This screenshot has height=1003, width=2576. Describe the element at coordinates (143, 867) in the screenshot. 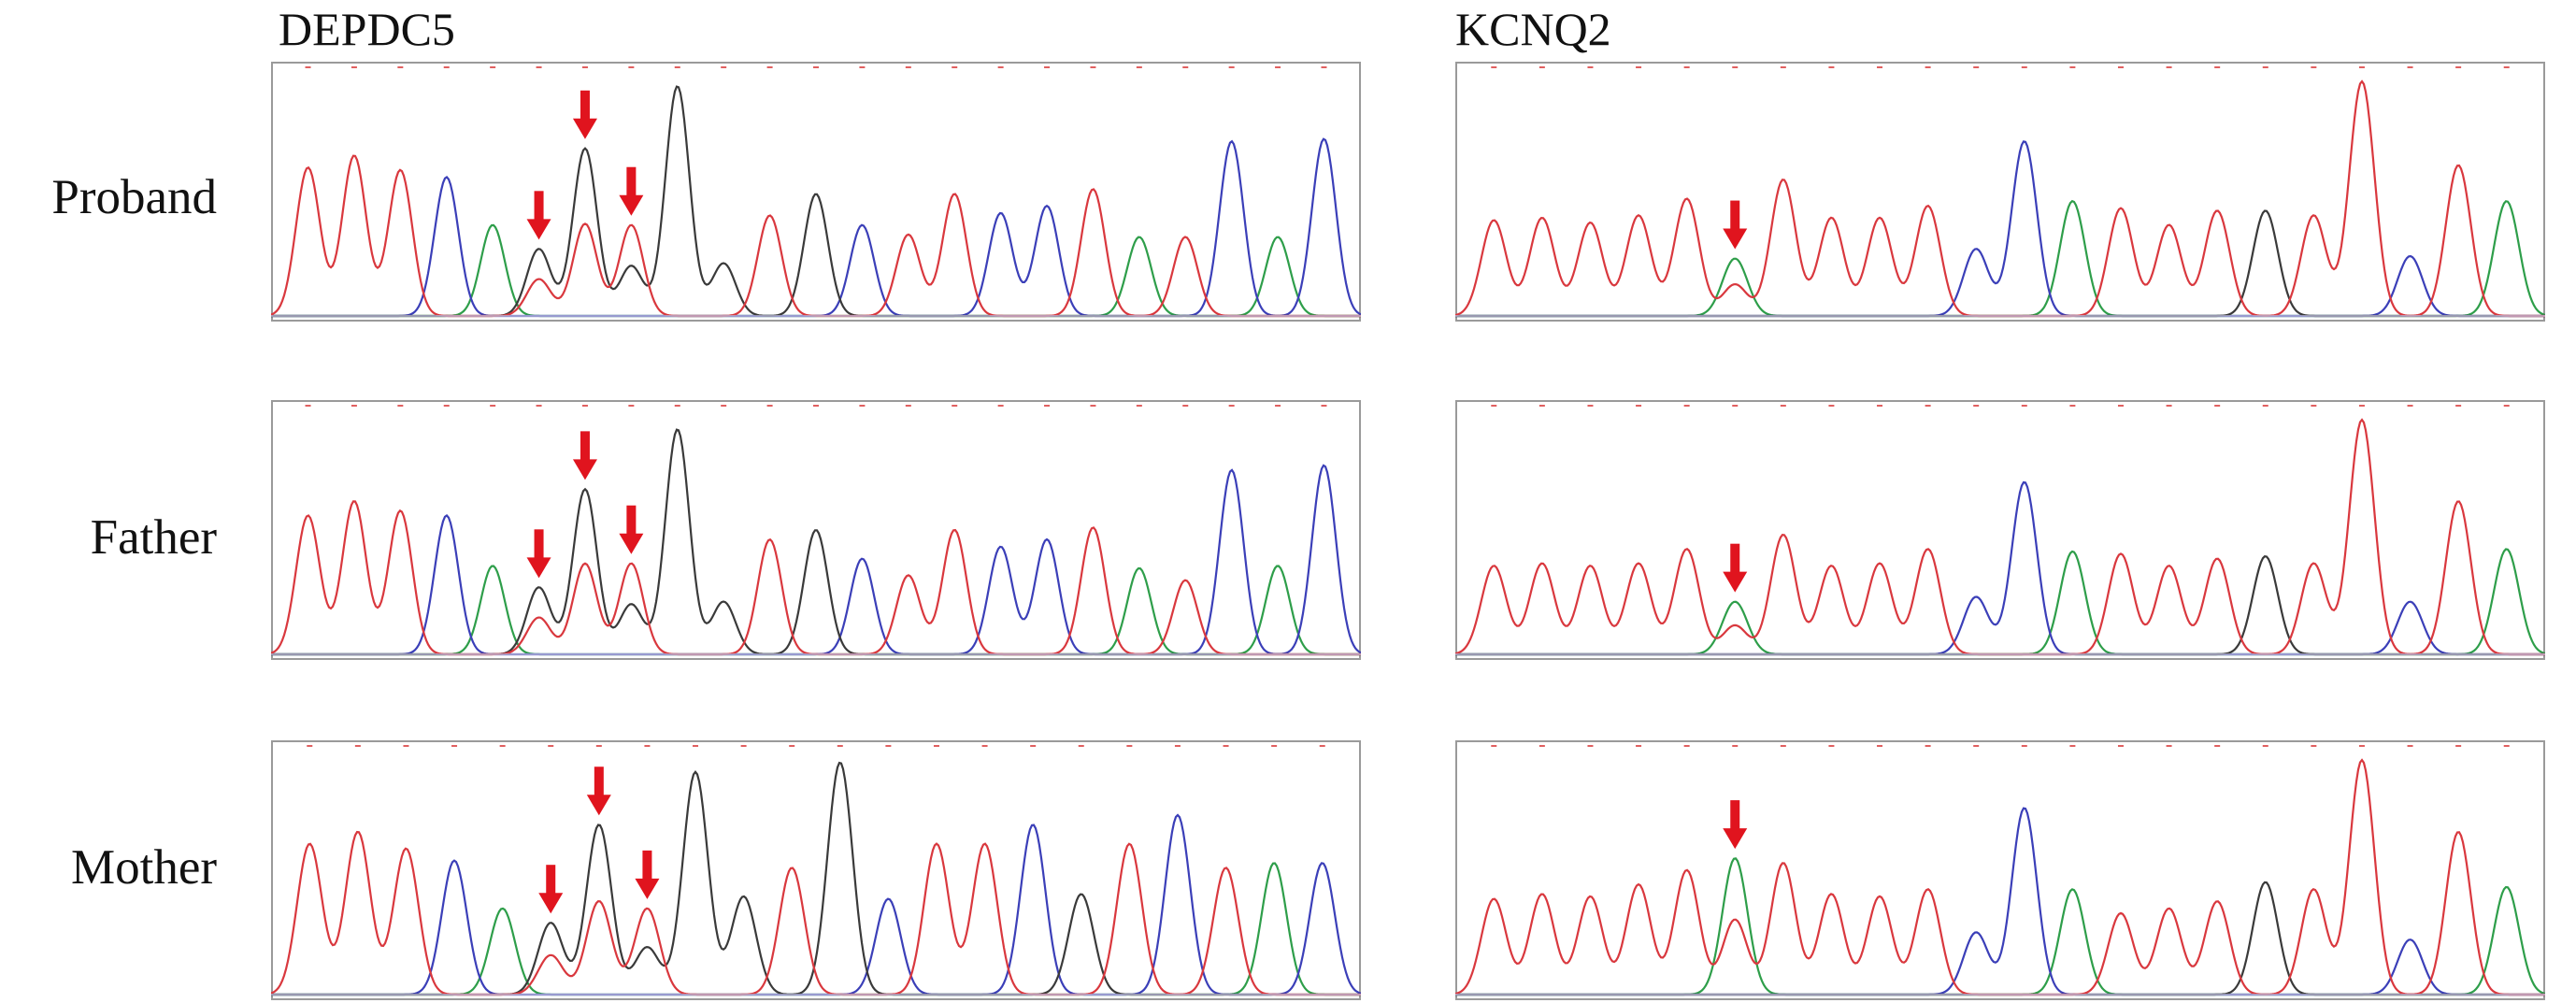

I see `row-label-mother: Mother` at that location.